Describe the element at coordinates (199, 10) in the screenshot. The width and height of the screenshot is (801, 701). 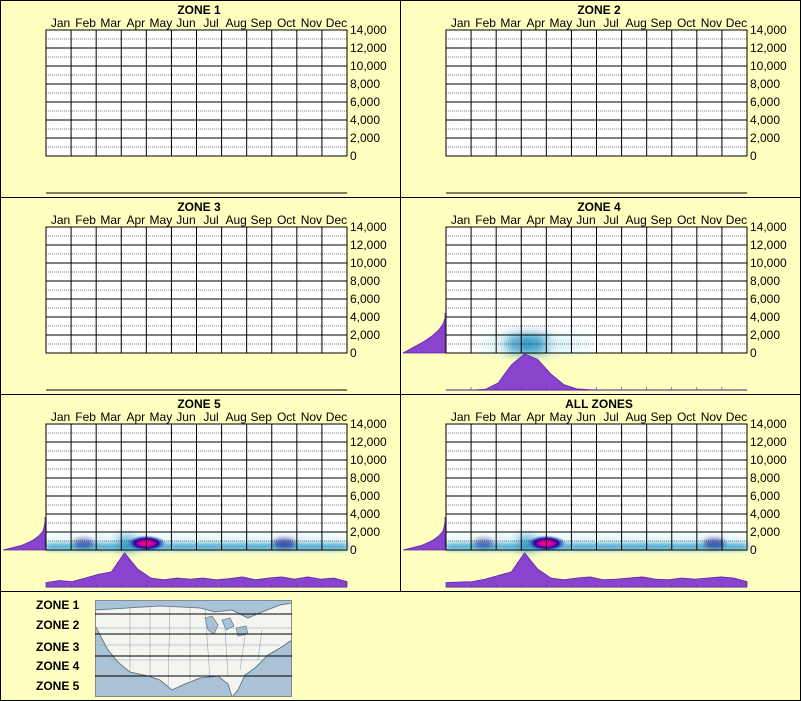
I see `chart-title: ZONE 1` at that location.